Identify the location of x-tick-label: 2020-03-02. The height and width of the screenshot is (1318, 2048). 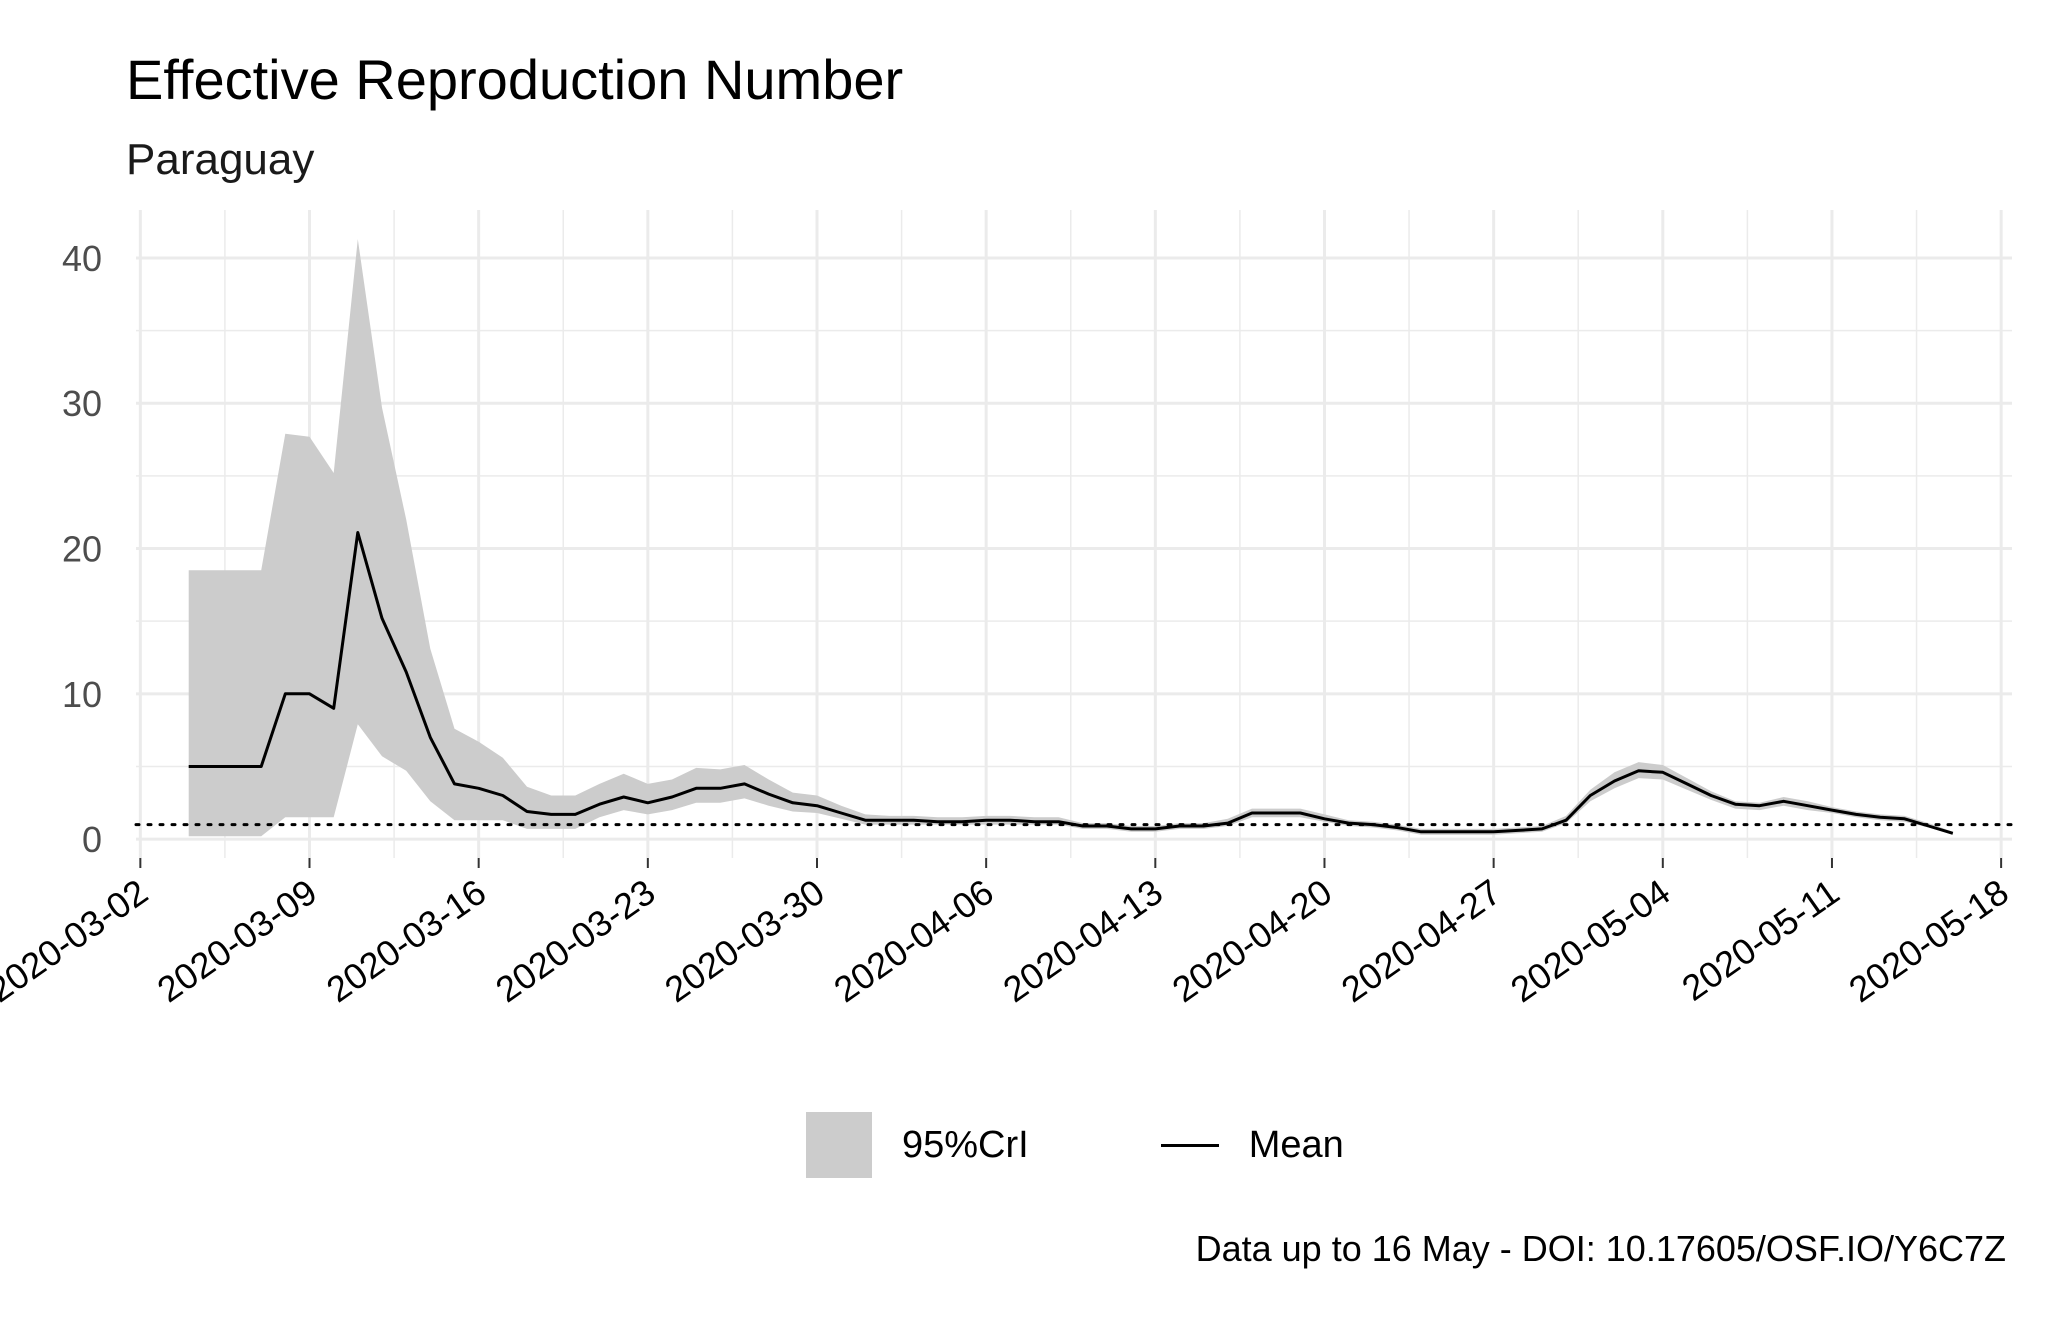
(77, 940).